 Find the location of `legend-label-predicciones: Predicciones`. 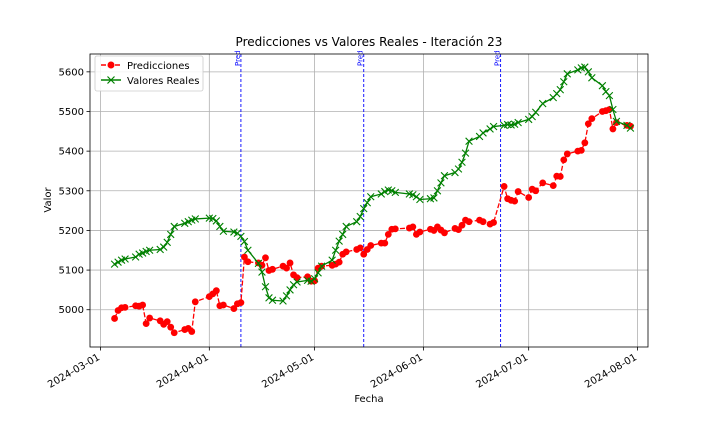

legend-label-predicciones: Predicciones is located at coordinates (158, 66).